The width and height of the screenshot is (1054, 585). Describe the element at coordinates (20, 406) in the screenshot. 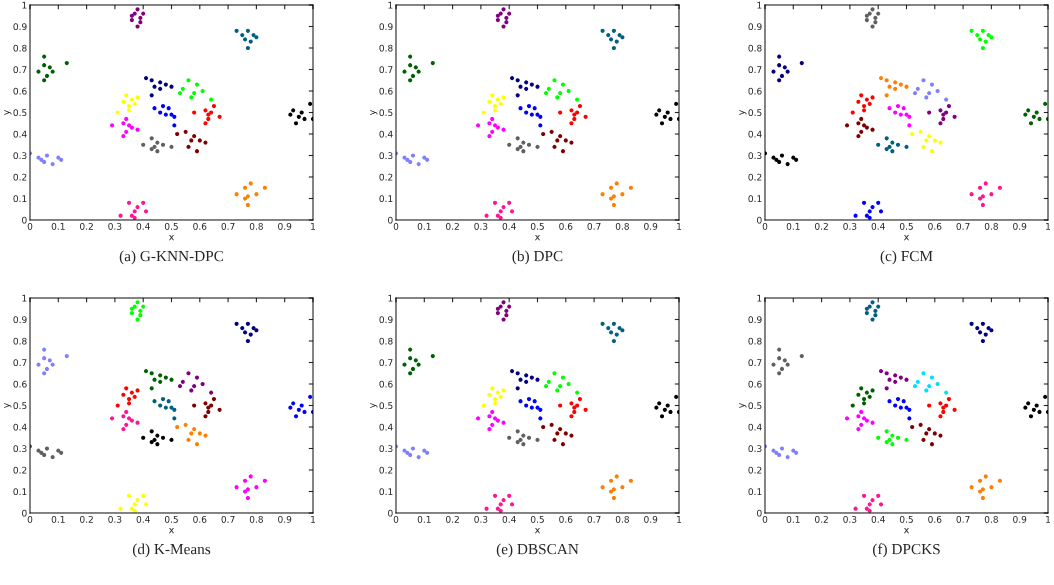

I see `y-tick-label: 0.5` at that location.